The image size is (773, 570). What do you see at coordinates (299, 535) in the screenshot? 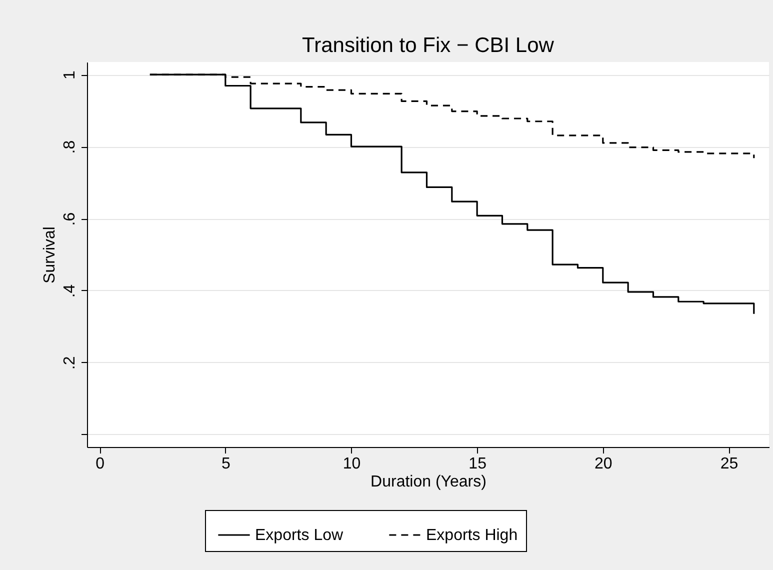
I see `legend-label: Exports Low` at bounding box center [299, 535].